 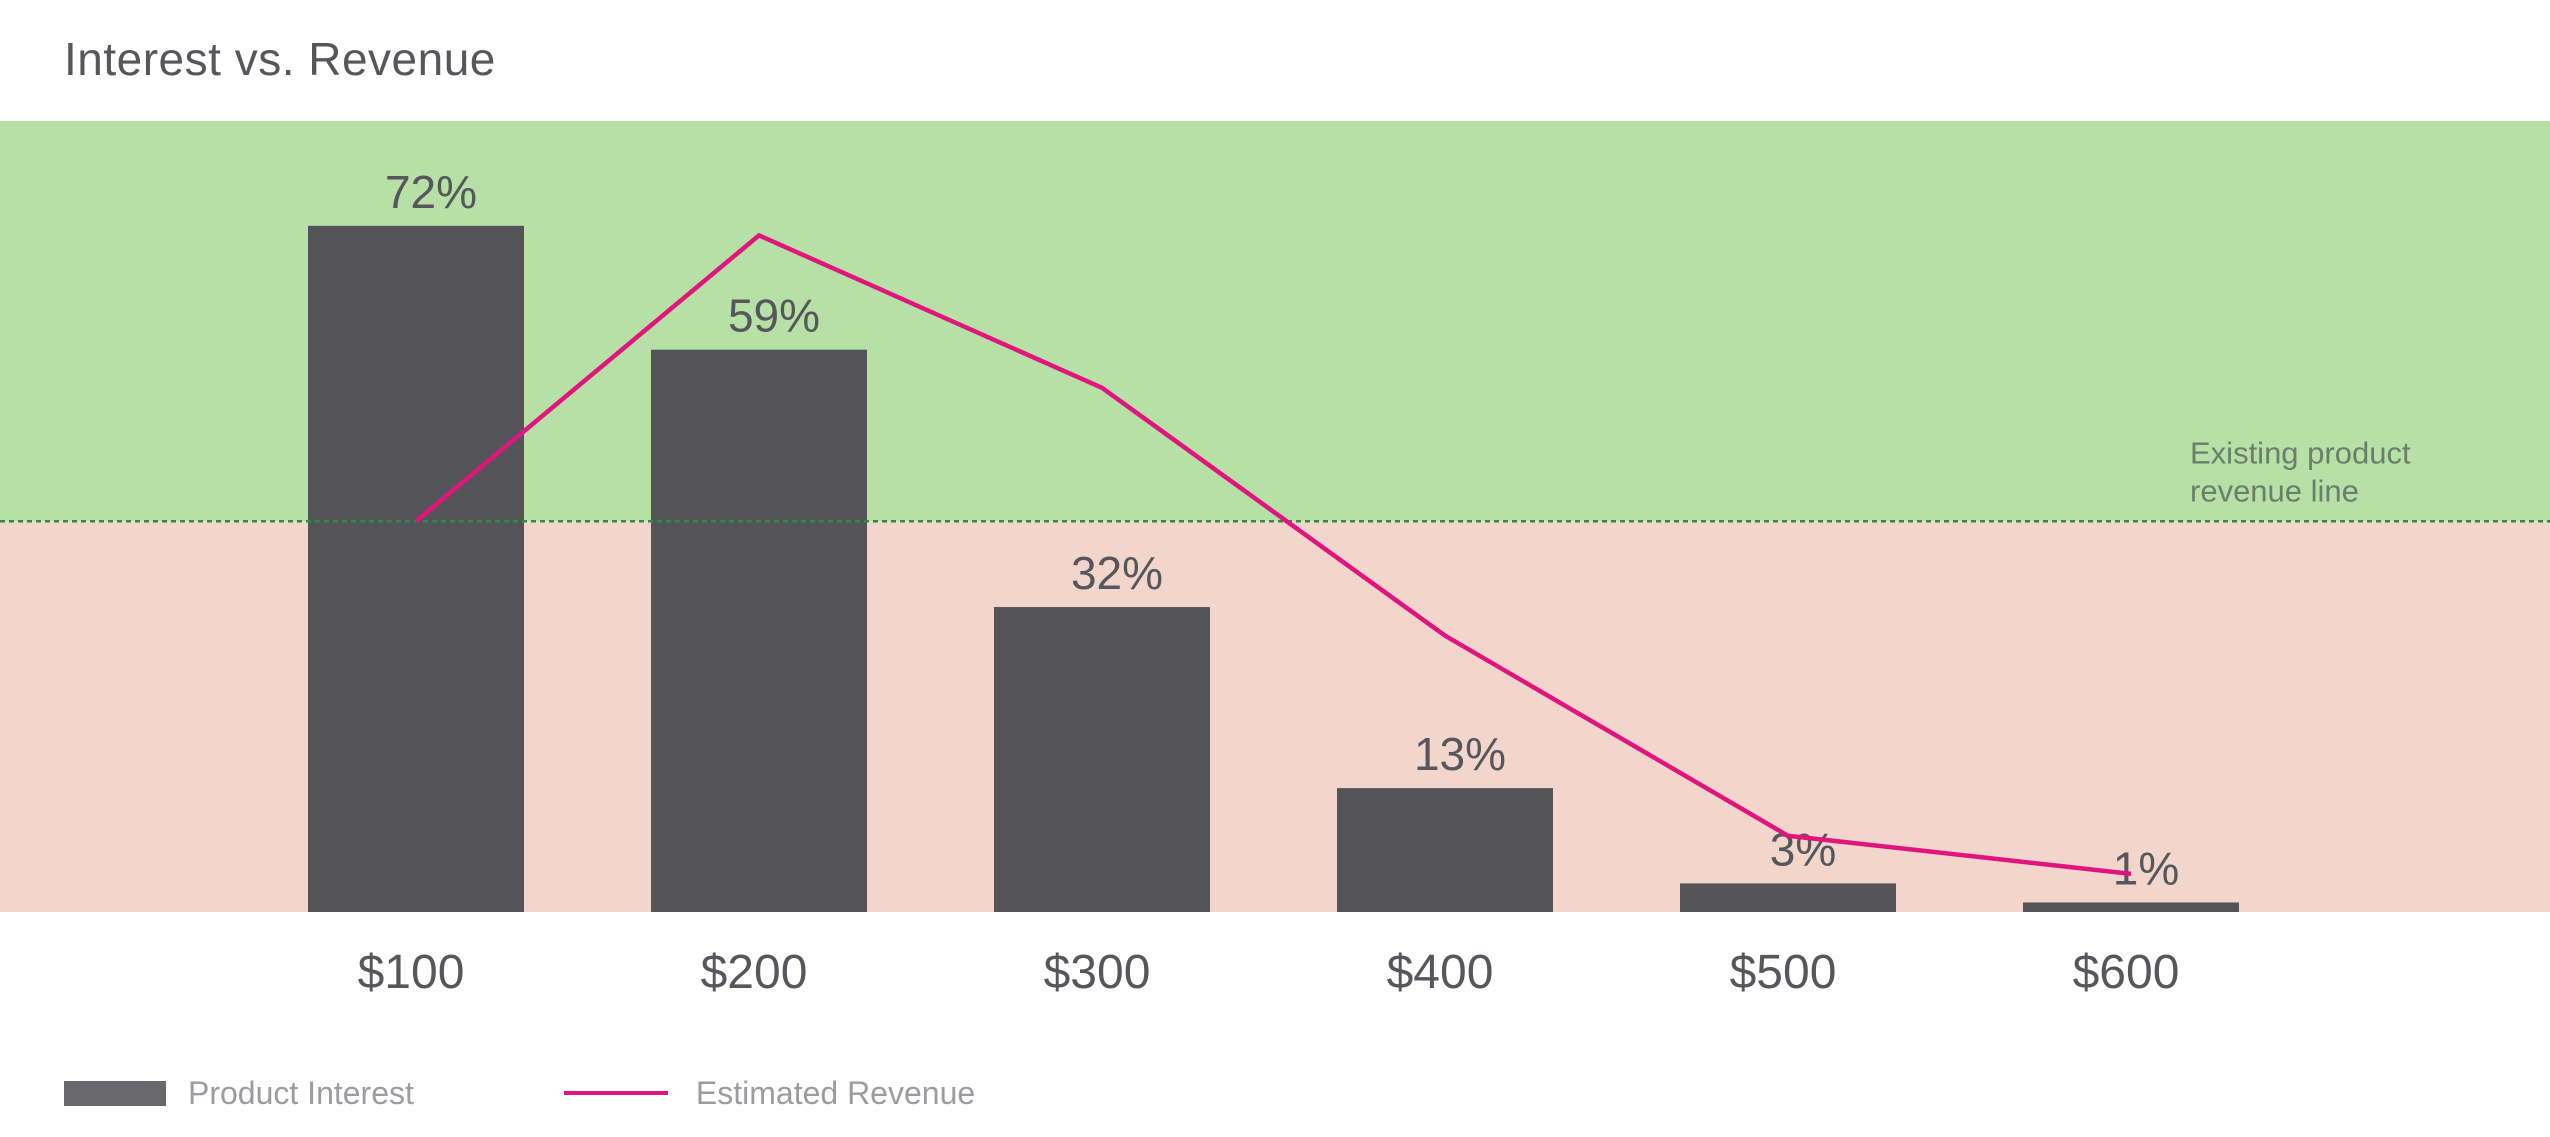 What do you see at coordinates (1783, 972) in the screenshot?
I see `x-tick-label-5: $500` at bounding box center [1783, 972].